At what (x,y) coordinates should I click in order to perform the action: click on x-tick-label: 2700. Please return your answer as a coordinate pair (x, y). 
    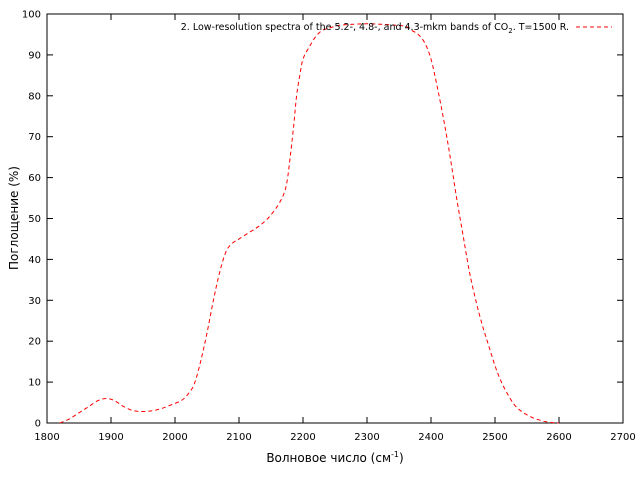
    Looking at the image, I should click on (622, 437).